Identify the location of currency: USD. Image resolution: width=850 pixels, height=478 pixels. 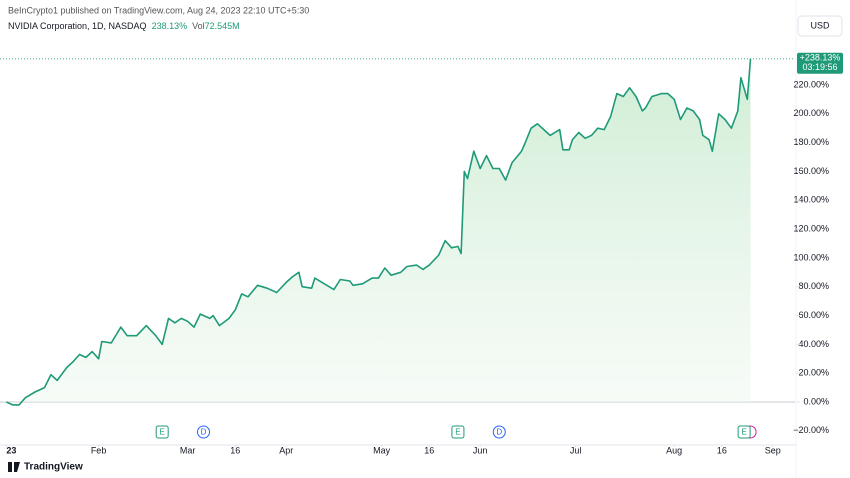
(820, 25).